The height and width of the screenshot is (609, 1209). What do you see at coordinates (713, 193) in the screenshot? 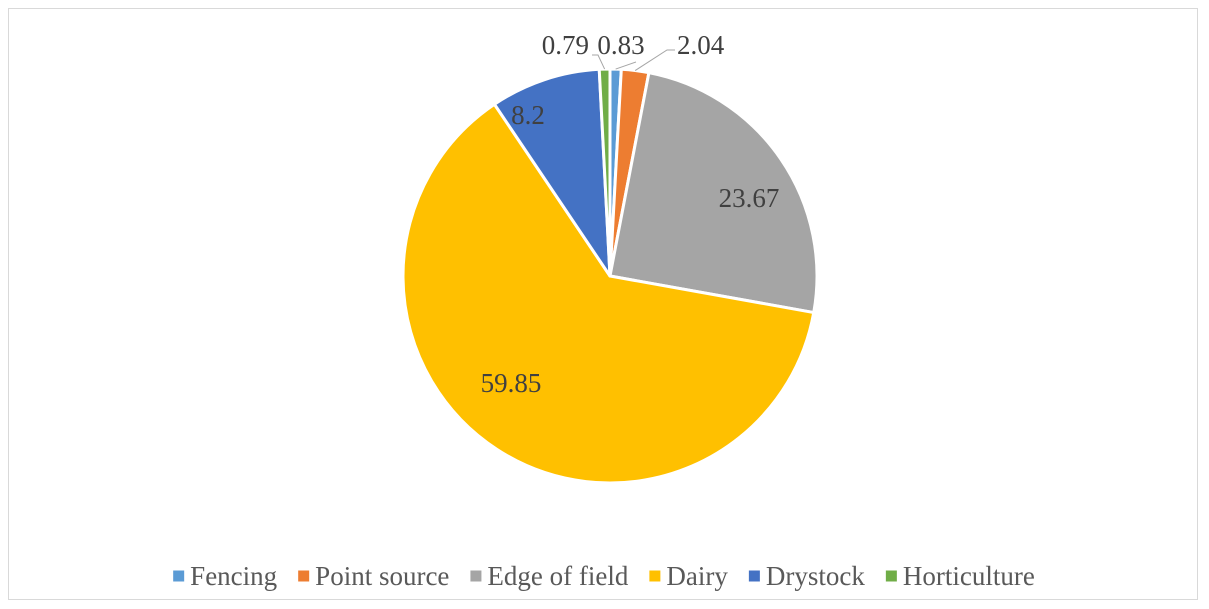
I see `pie-slice-edge-of-field` at bounding box center [713, 193].